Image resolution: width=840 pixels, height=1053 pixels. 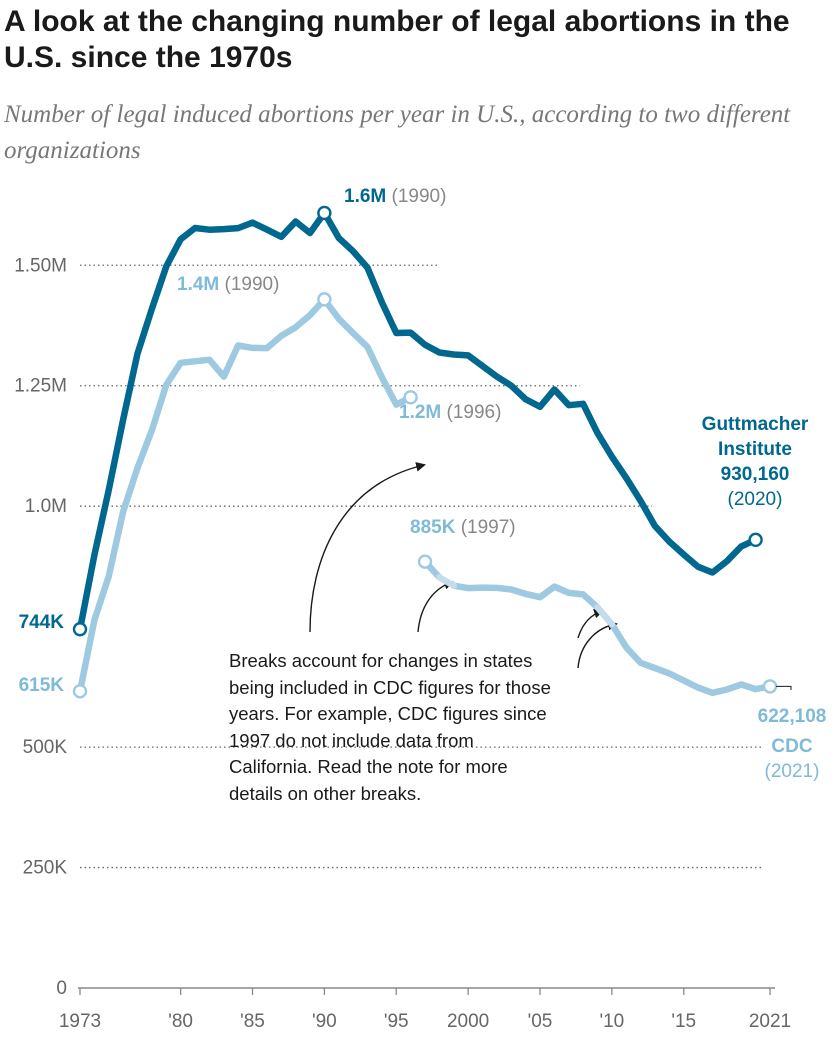 What do you see at coordinates (485, 527) in the screenshot?
I see `year-label: (1997)` at bounding box center [485, 527].